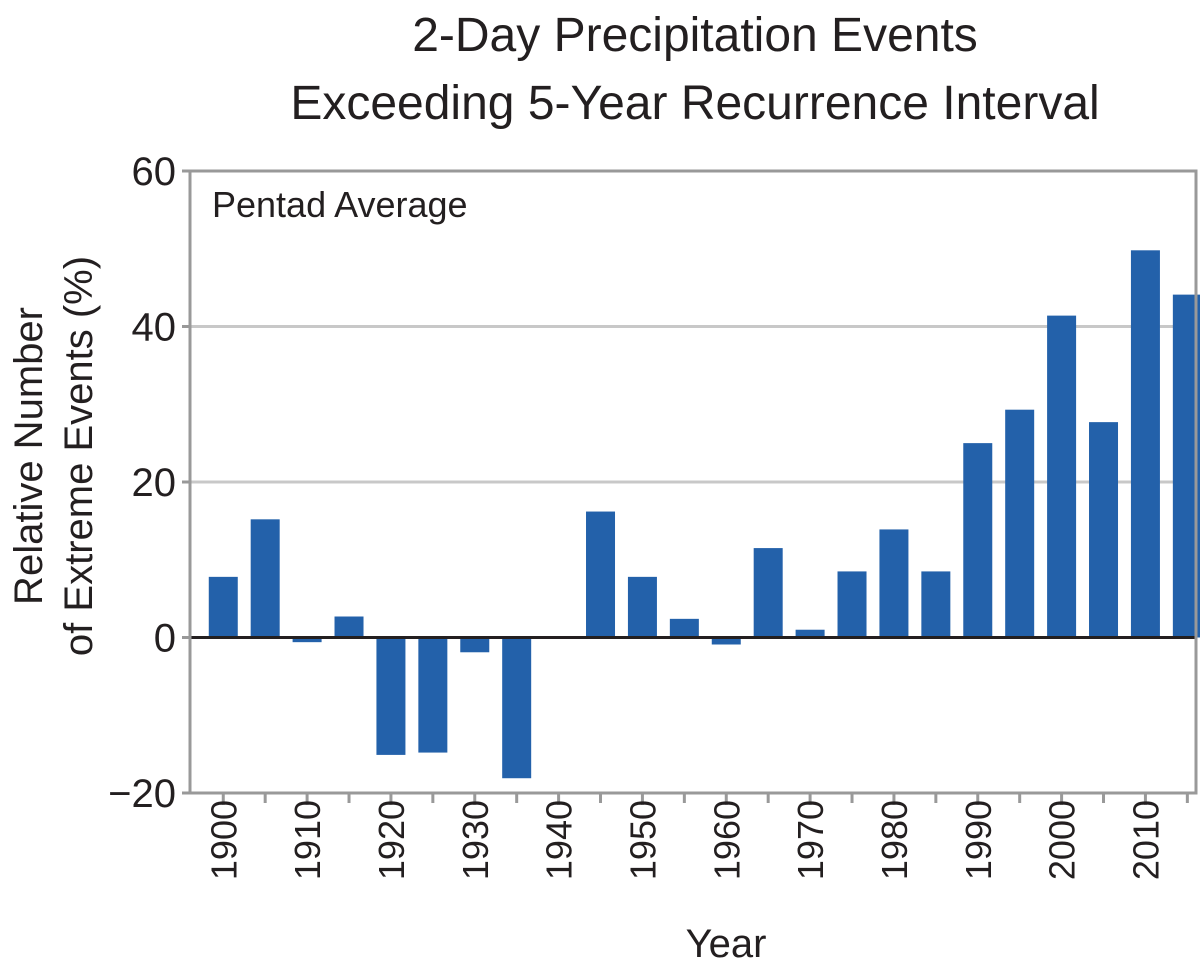  Describe the element at coordinates (340, 204) in the screenshot. I see `pentad-average-label: Pentad Average` at that location.